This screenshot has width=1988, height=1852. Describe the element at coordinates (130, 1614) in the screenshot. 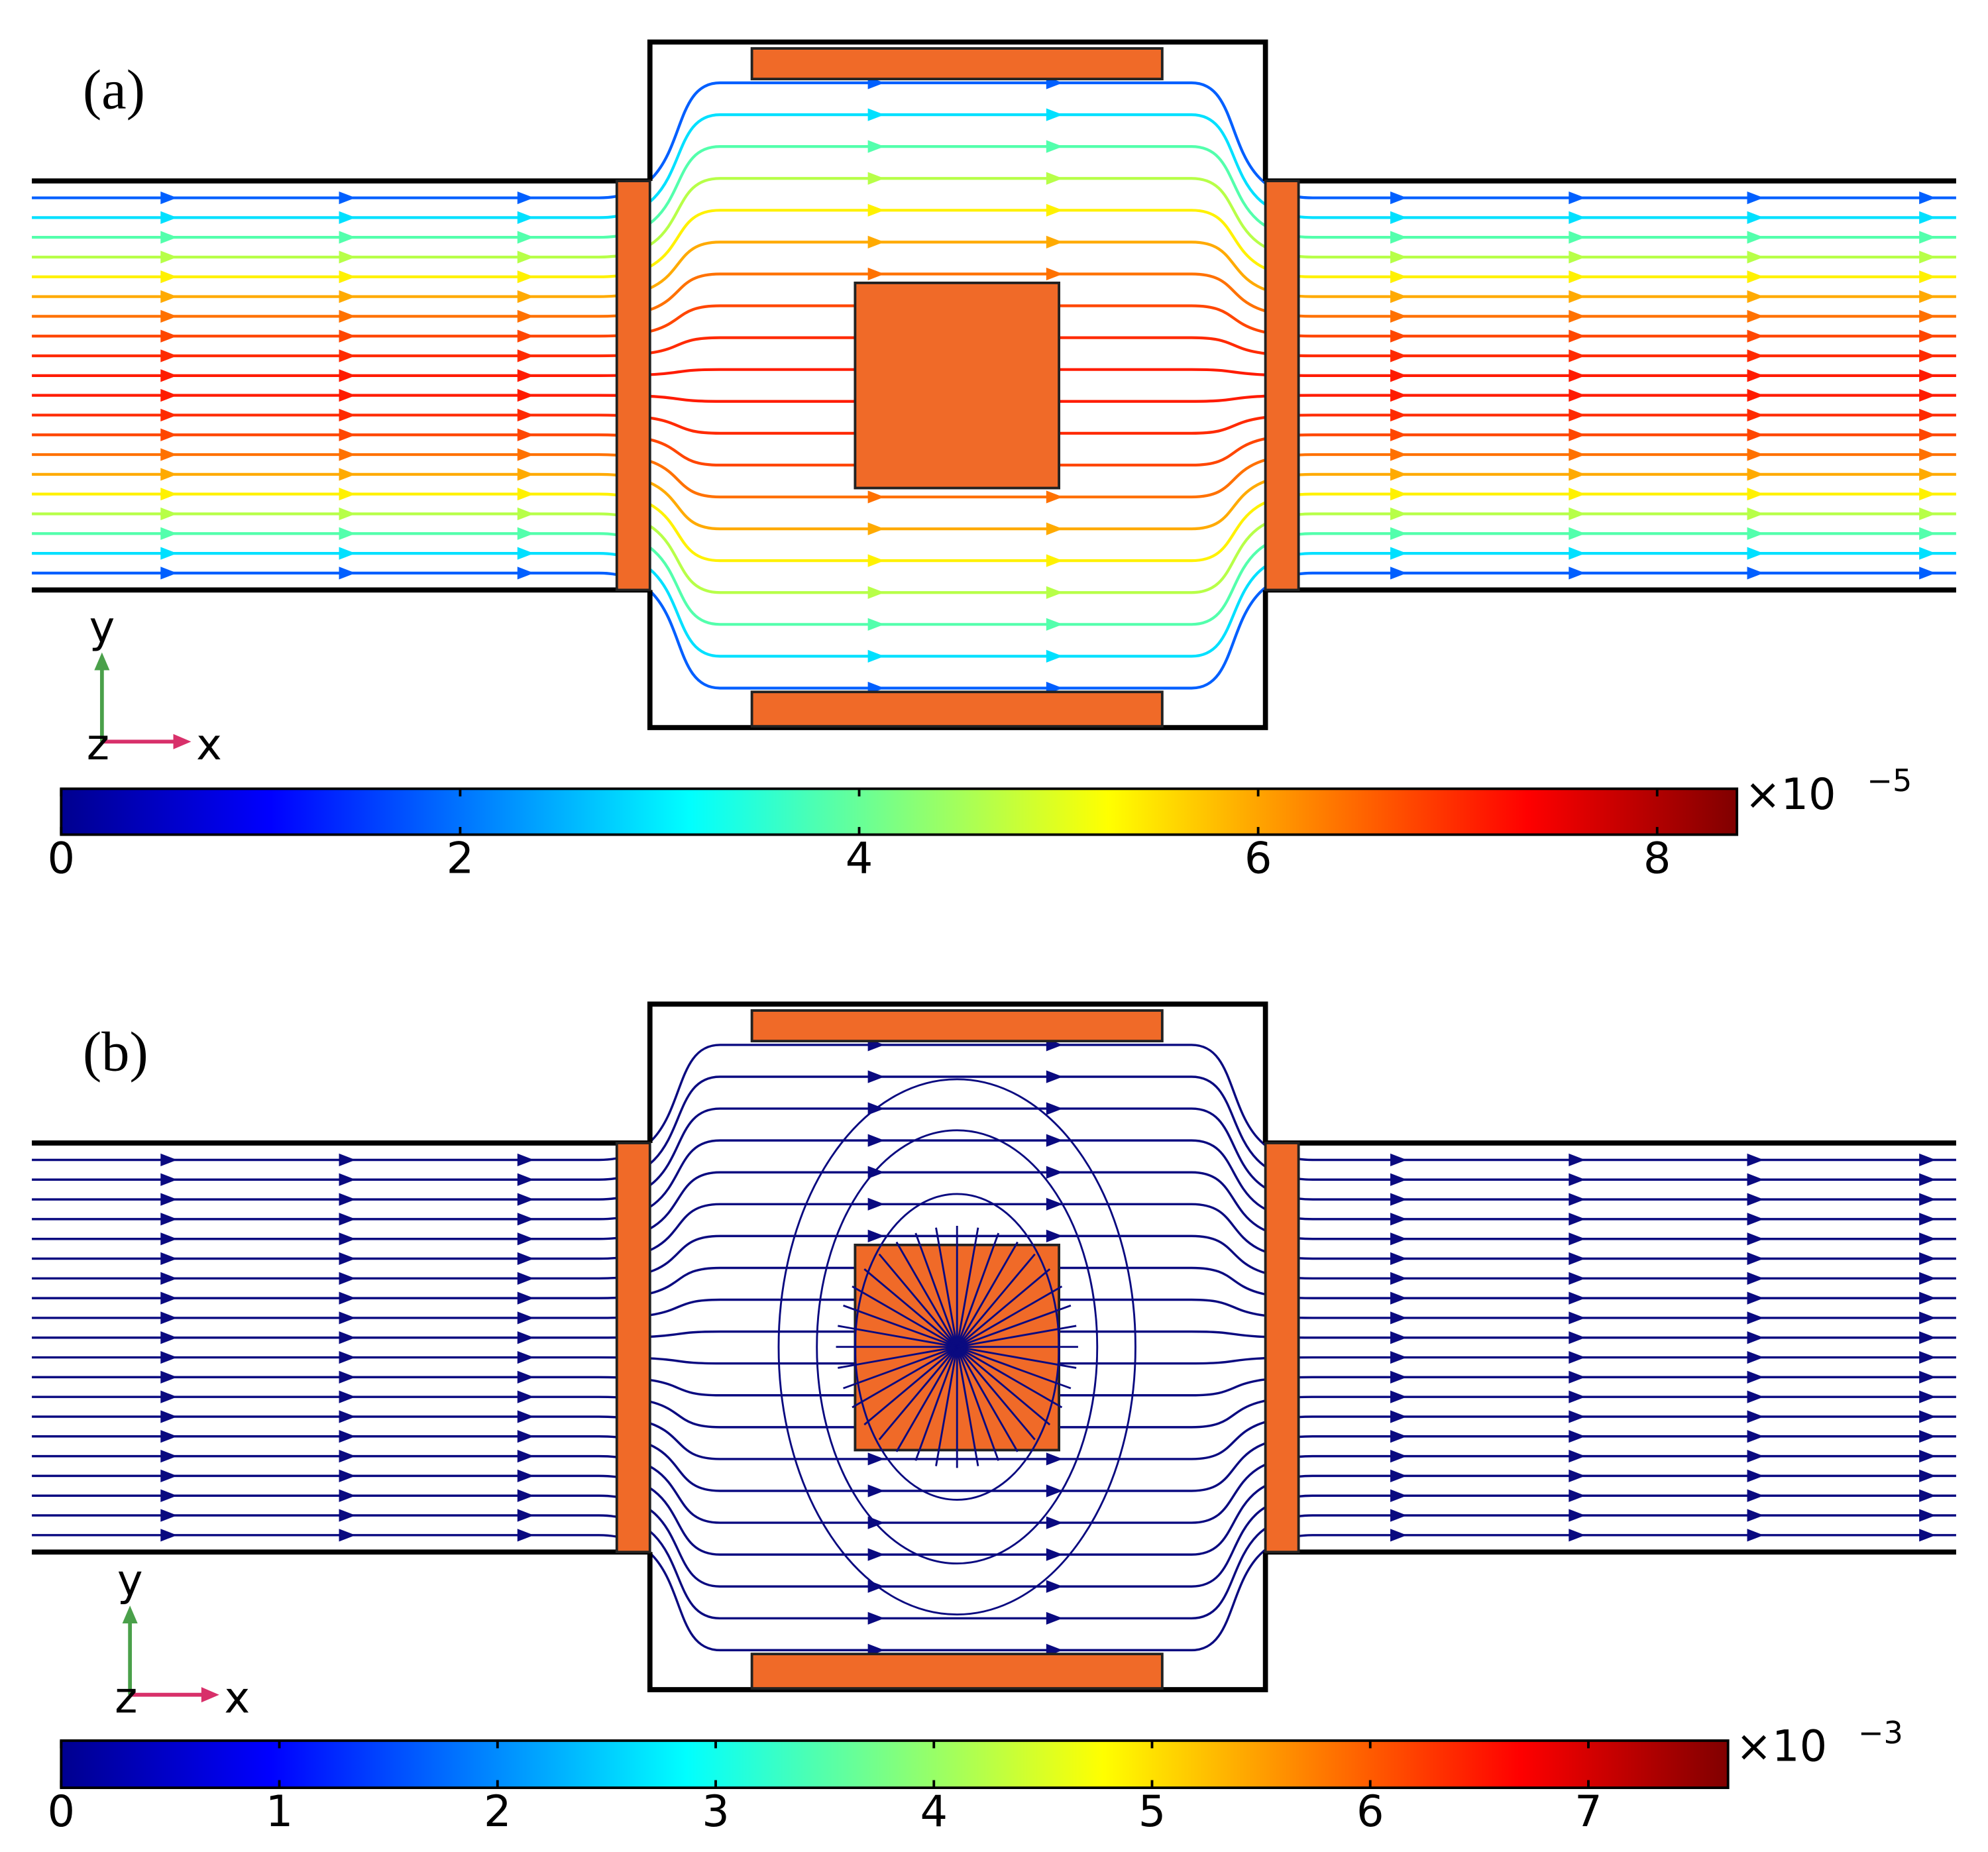

I see `arrowhead` at that location.